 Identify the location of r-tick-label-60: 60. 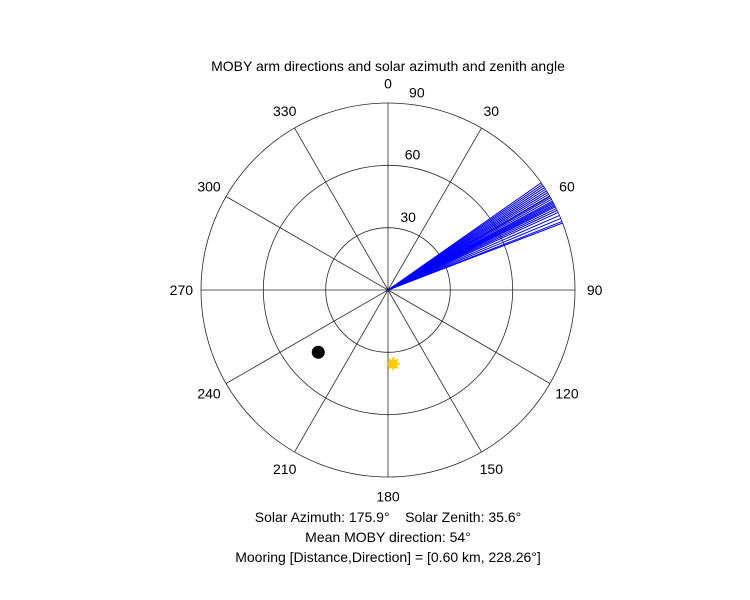
(413, 155).